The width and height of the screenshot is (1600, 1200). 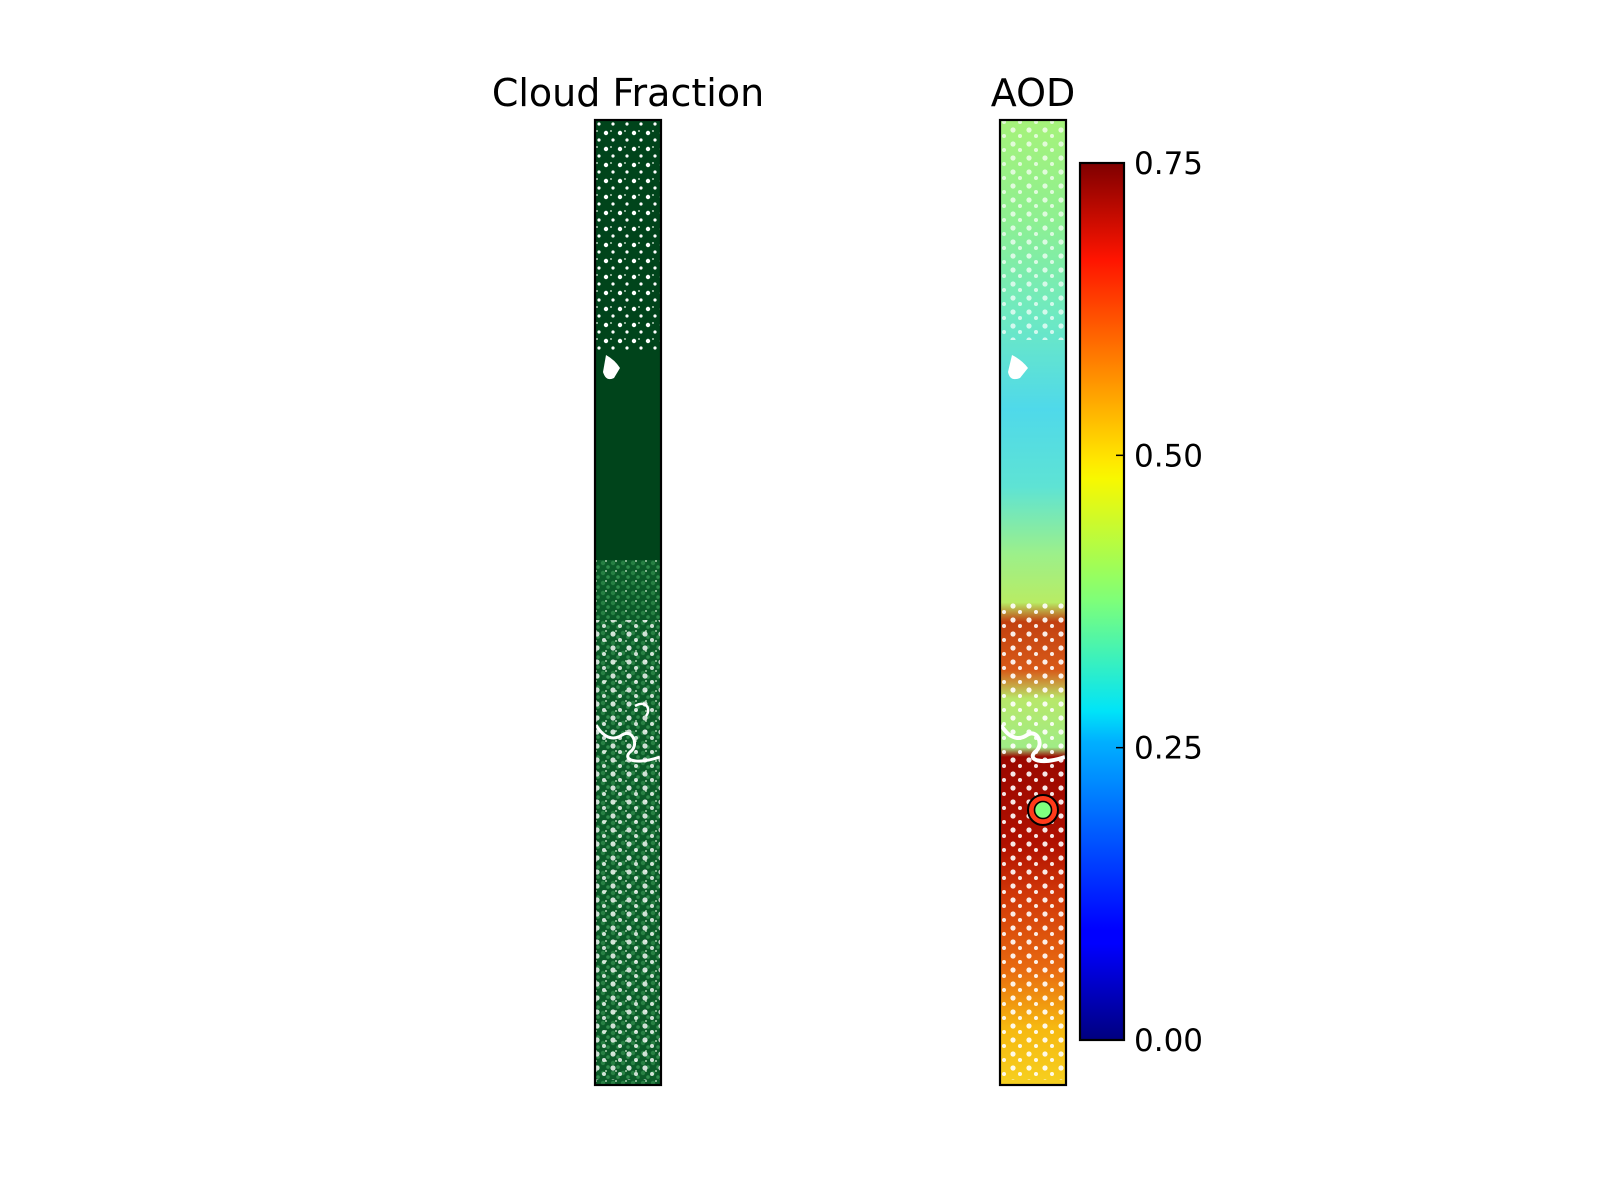 I want to click on aod-top-gaps, so click(x=1033, y=230).